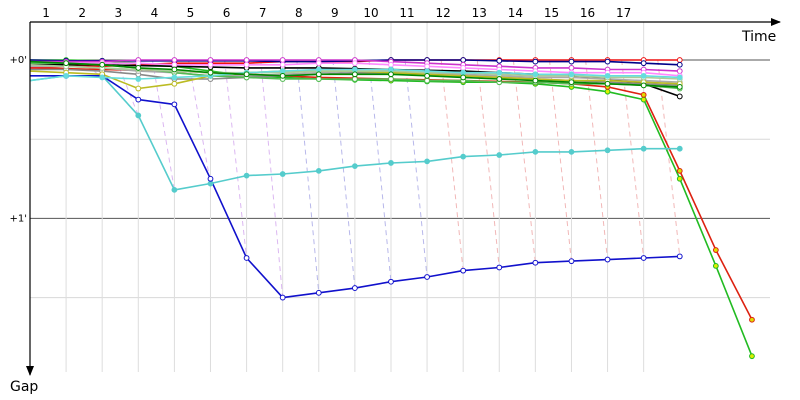  I want to click on lap-label: 7, so click(263, 13).